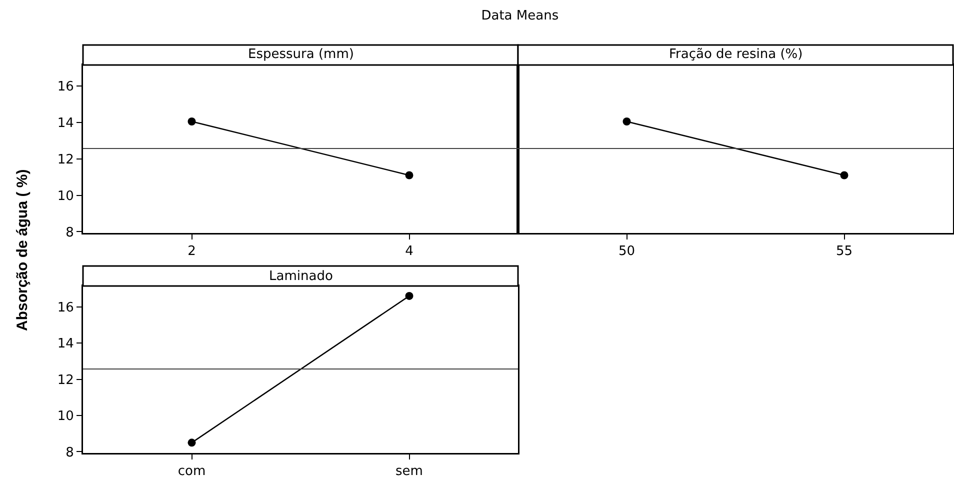  What do you see at coordinates (301, 54) in the screenshot?
I see `x-axis-title: Espessura (mm)` at bounding box center [301, 54].